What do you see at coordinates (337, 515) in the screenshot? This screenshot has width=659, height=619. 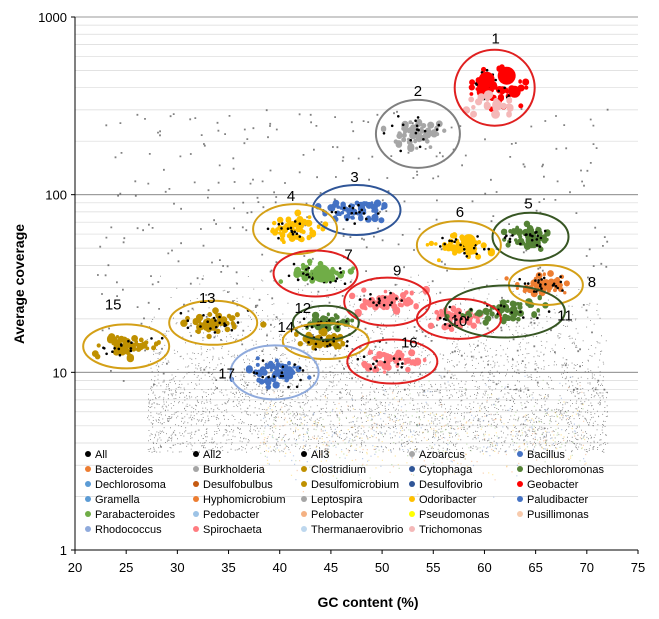 I see `legend-label: Pelobacter` at bounding box center [337, 515].